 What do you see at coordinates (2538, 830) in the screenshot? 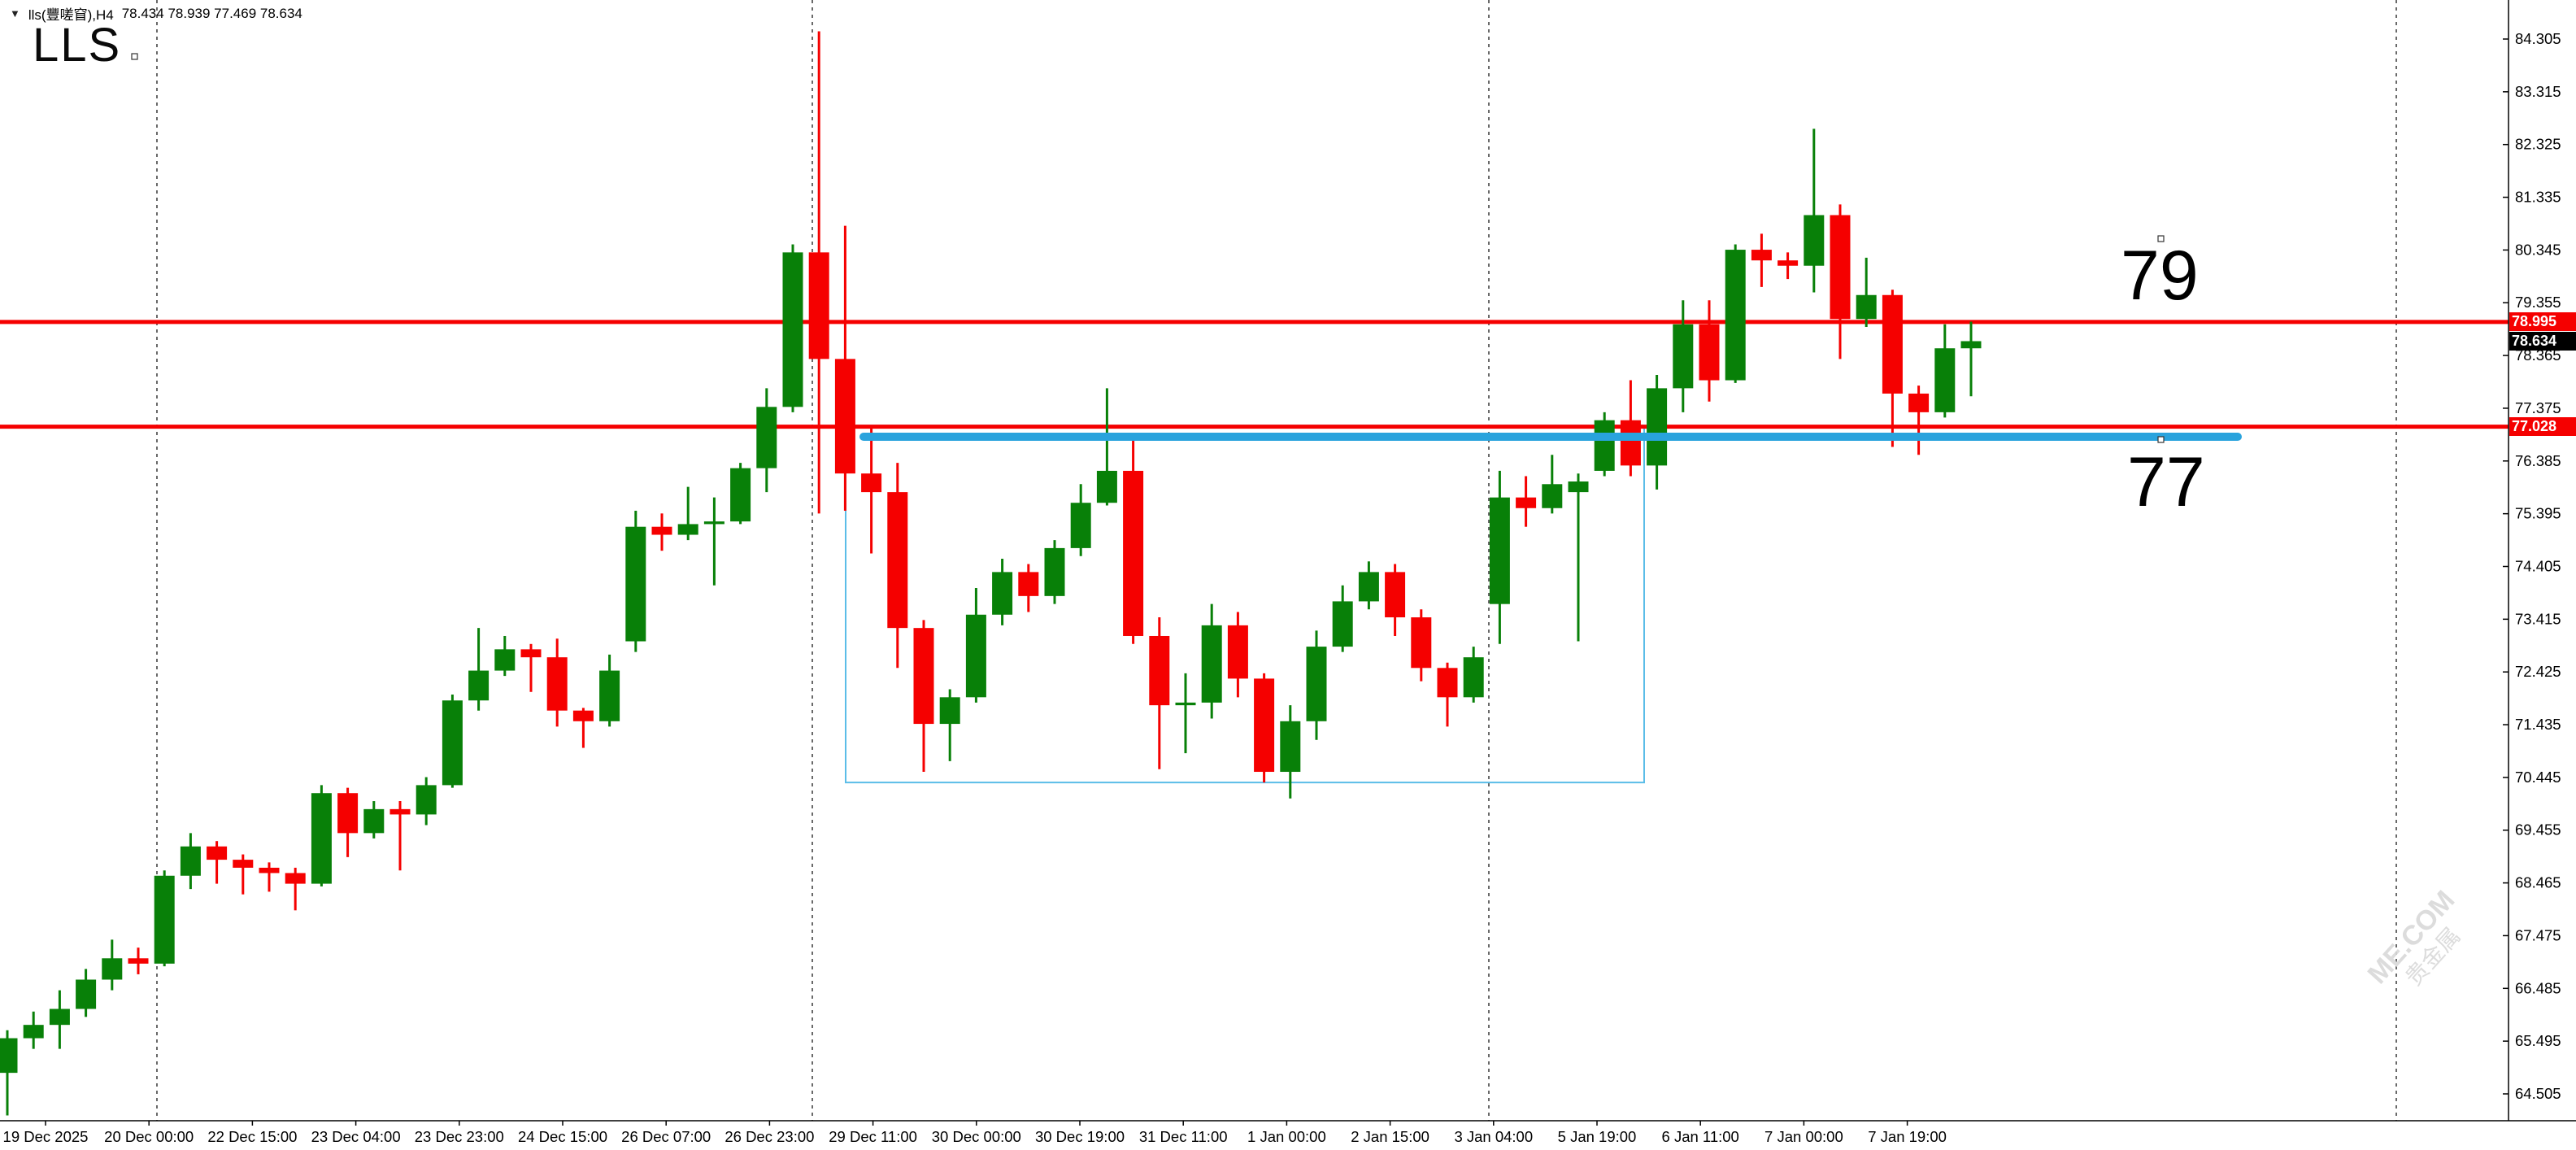
I see `svg-text: 69.455` at bounding box center [2538, 830].